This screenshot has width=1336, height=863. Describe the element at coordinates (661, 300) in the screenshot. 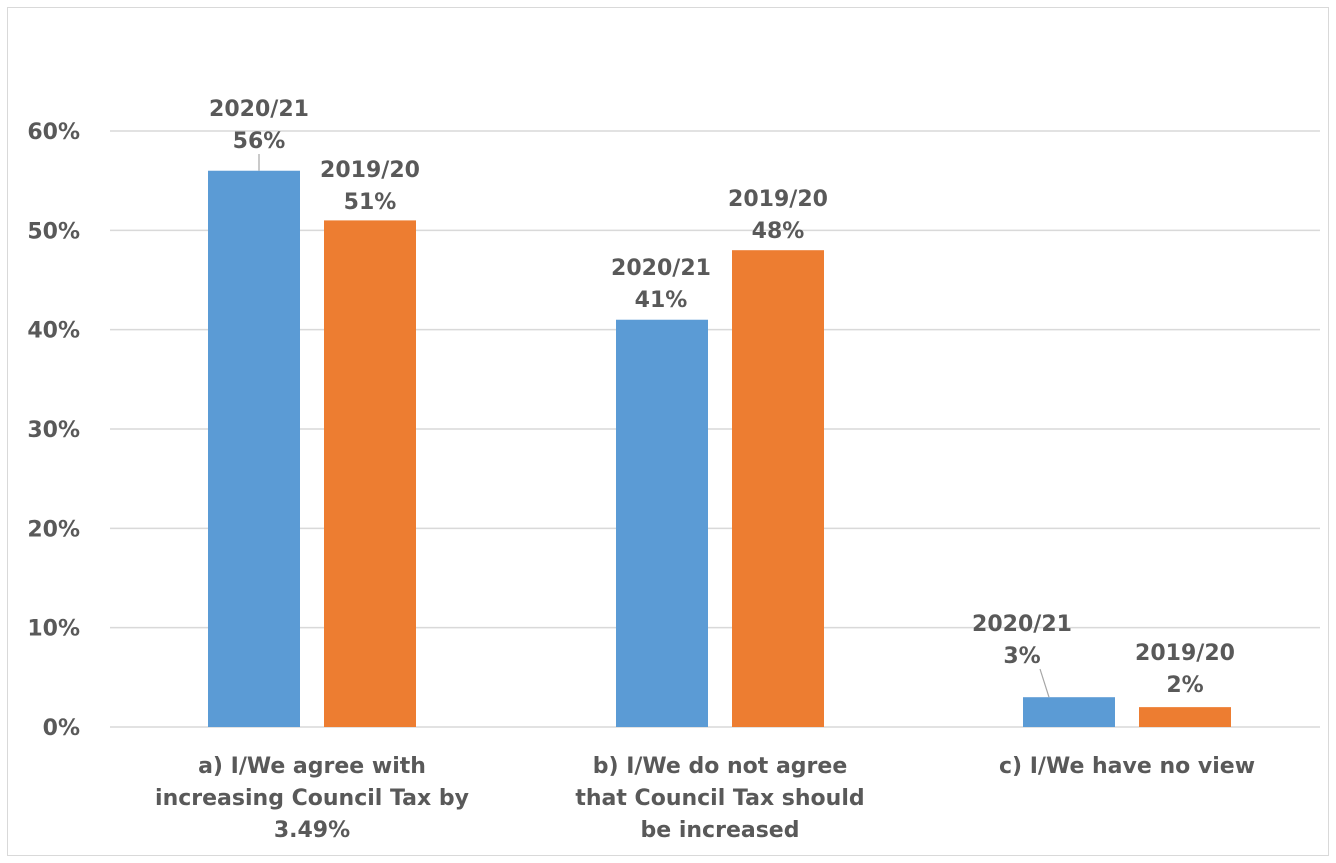

I see `data-label-value: 41%` at that location.